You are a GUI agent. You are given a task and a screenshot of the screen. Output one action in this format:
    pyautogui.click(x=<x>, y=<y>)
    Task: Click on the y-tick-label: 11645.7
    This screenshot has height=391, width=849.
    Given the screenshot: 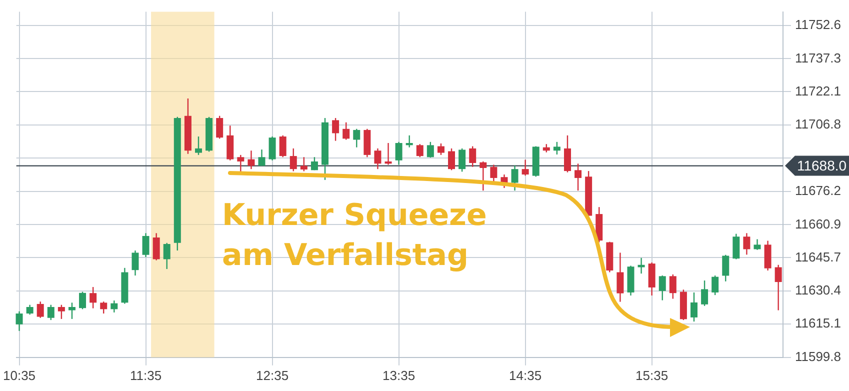 What is the action you would take?
    pyautogui.click(x=818, y=256)
    